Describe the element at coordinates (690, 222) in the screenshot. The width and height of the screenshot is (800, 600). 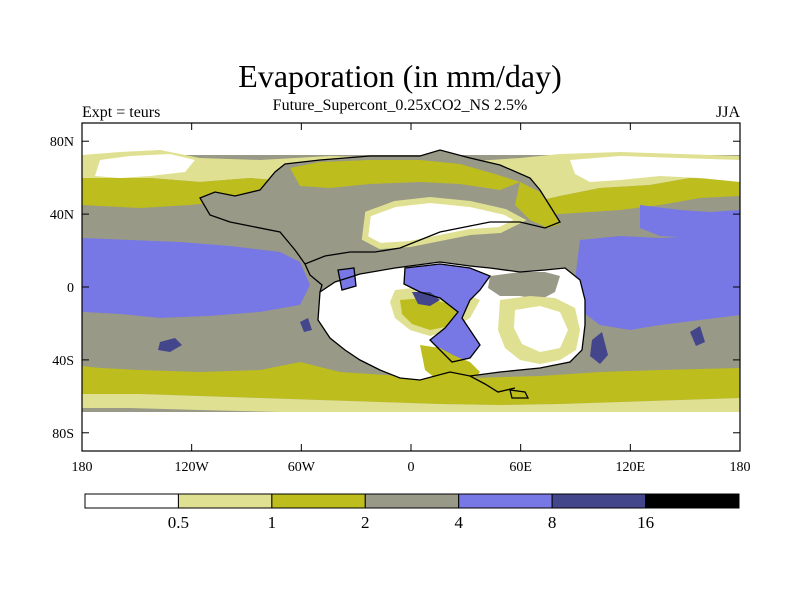
I see `field-tropical-blue-east2` at that location.